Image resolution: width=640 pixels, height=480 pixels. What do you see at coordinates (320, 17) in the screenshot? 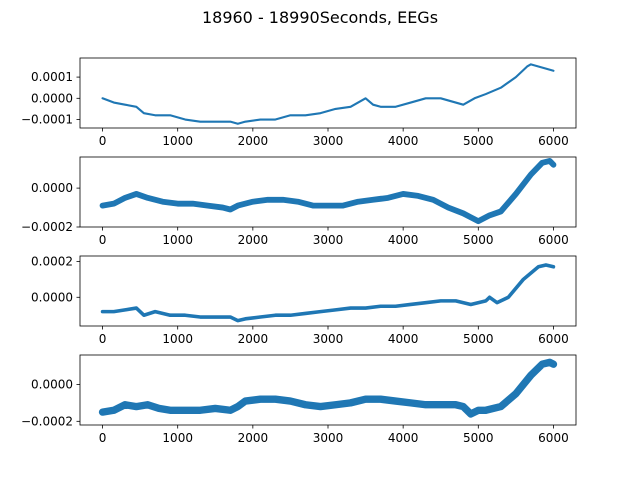
I see `figure-suptitle: 18960 - 18990Seconds, EEGs` at bounding box center [320, 17].